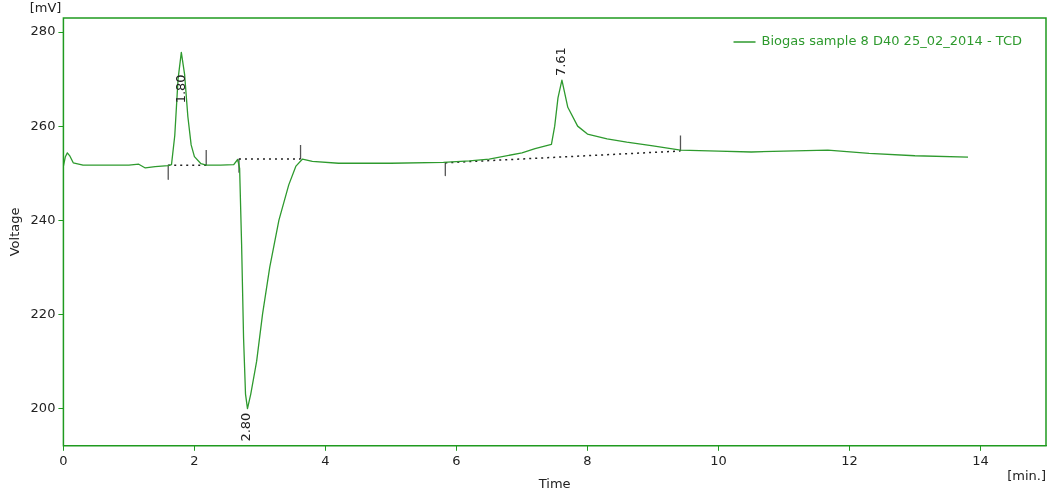 The width and height of the screenshot is (1047, 498). I want to click on y-tick-label: 240, so click(43, 219).